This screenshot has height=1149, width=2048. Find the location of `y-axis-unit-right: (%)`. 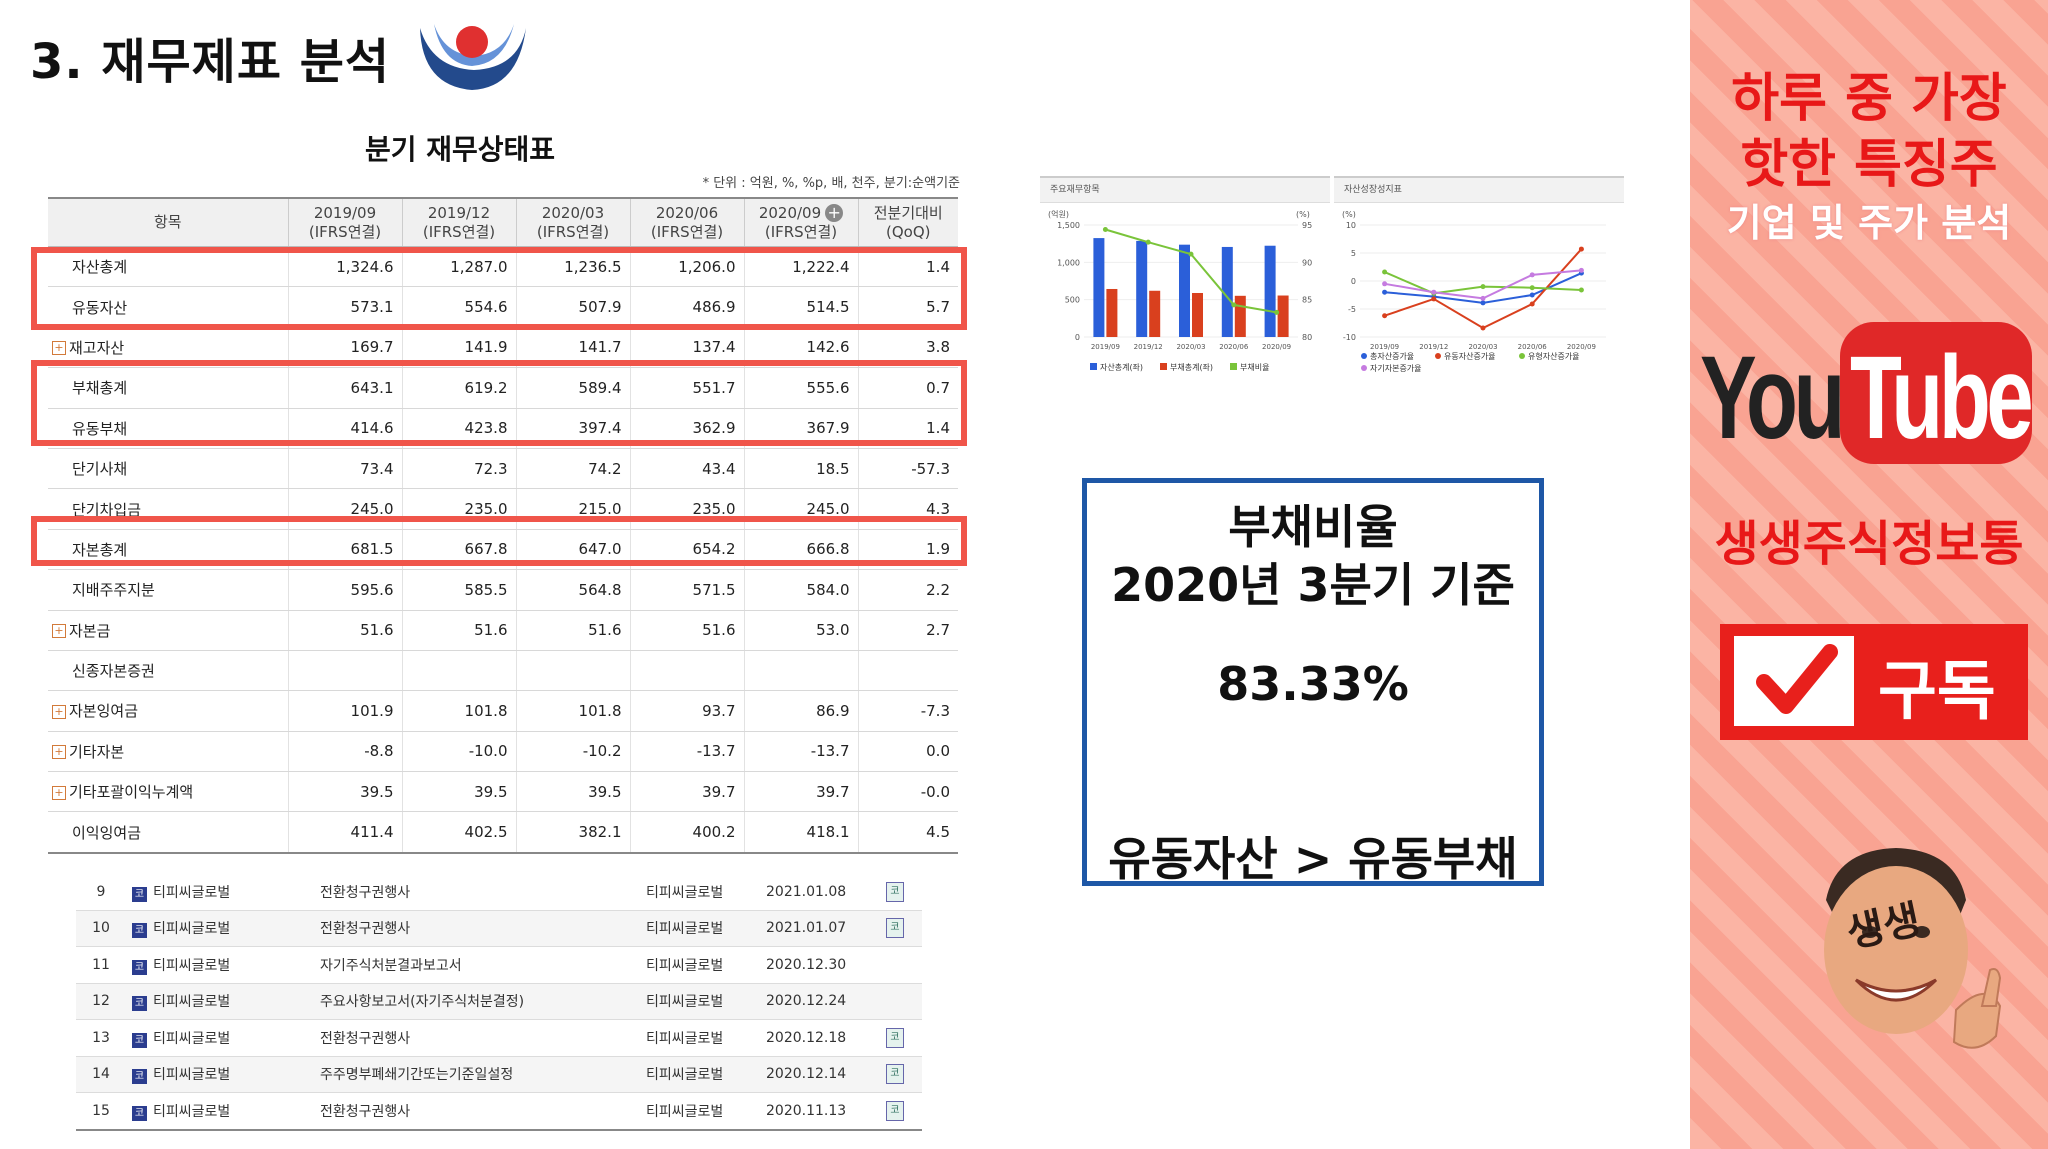

y-axis-unit-right: (%) is located at coordinates (1303, 214).